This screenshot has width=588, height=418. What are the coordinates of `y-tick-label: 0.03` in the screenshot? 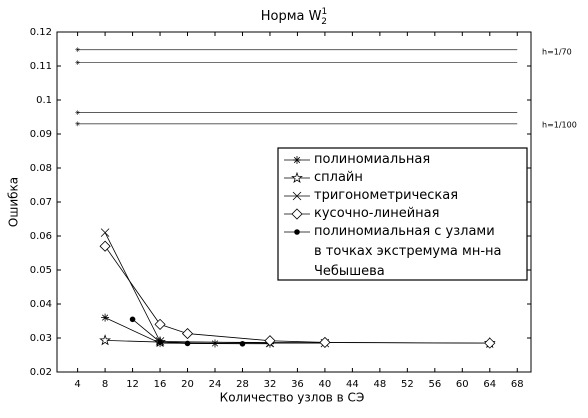 It's located at (41, 338).